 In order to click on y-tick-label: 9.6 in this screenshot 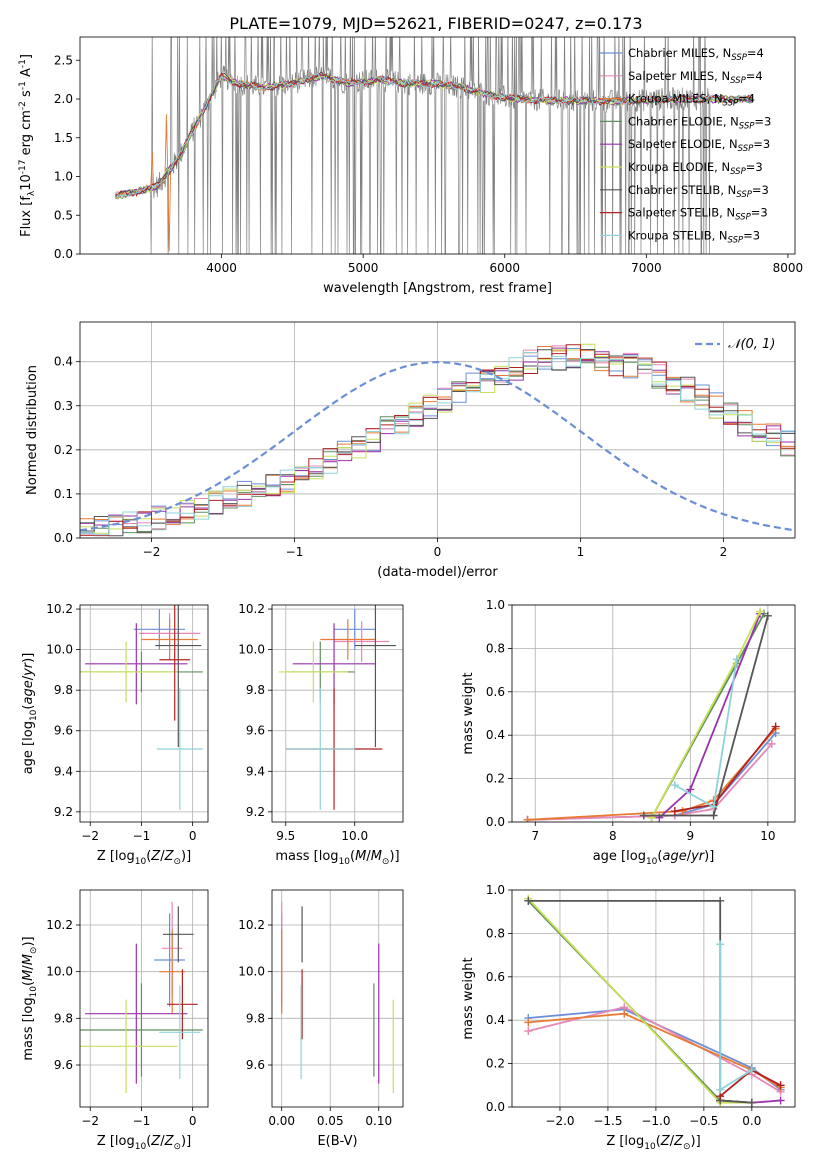, I will do `click(63, 1065)`.